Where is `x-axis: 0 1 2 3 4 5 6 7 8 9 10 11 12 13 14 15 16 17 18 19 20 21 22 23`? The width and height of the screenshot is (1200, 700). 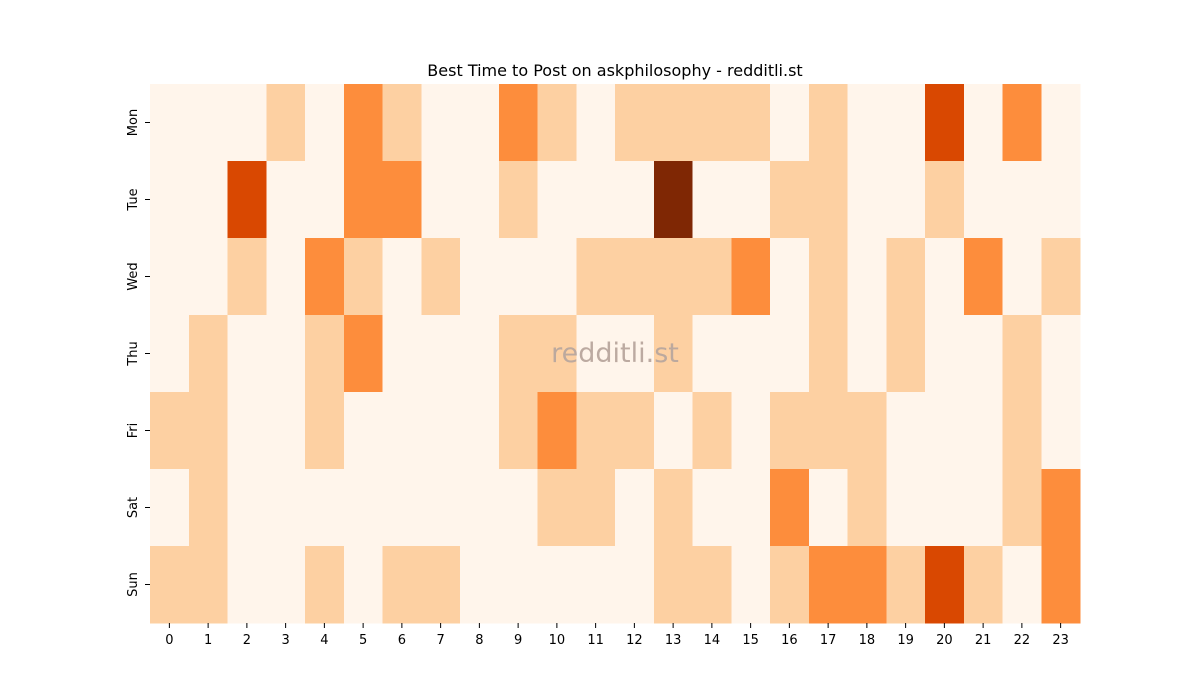 x-axis: 0 1 2 3 4 5 6 7 8 9 10 11 12 13 14 15 16 17 18 19 20 21 22 23 is located at coordinates (617, 635).